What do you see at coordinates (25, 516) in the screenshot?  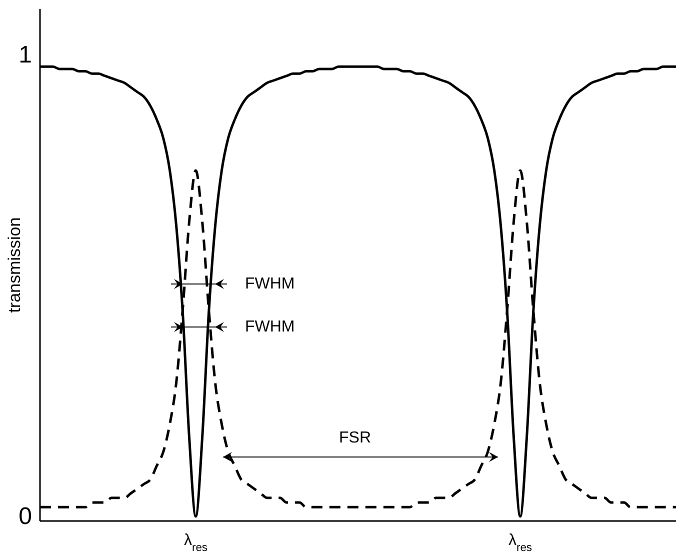 I see `y-tick-label: 0` at bounding box center [25, 516].